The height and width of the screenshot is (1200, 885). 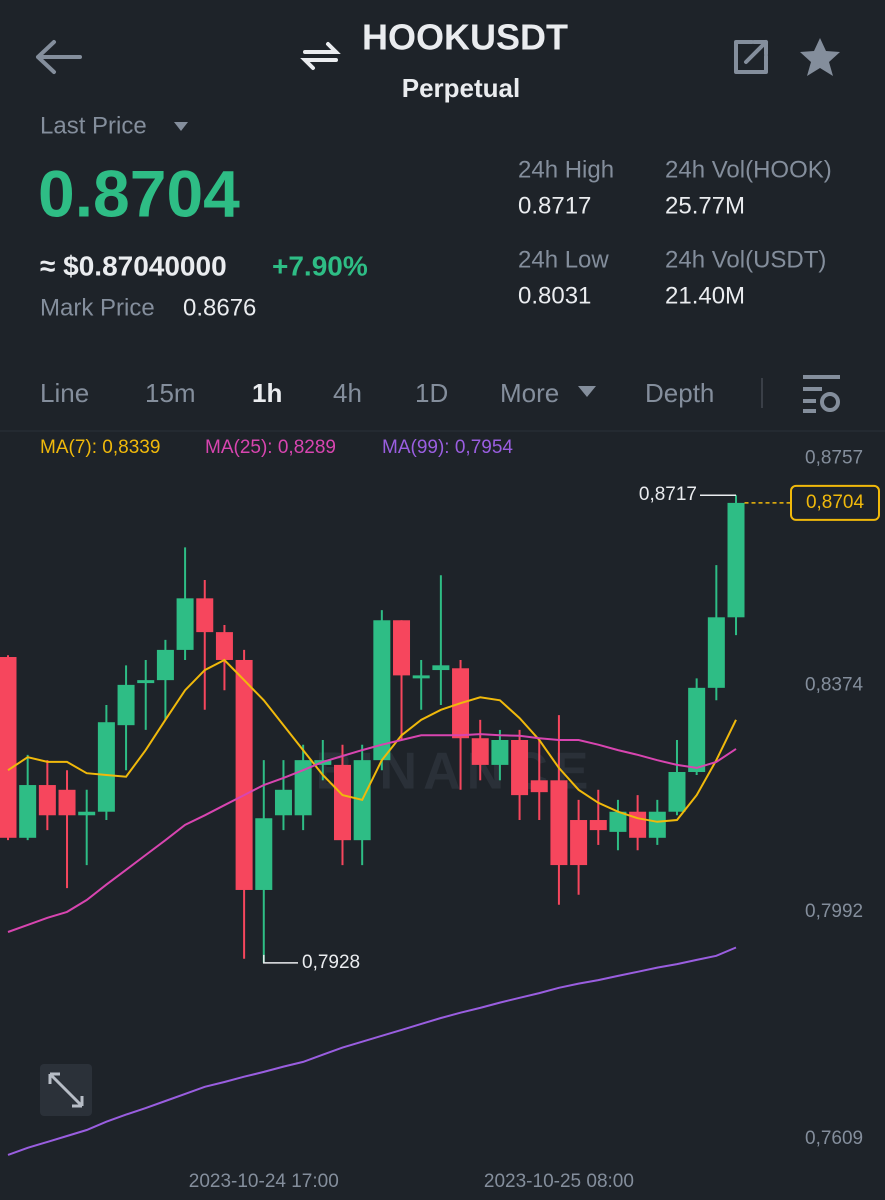 What do you see at coordinates (267, 393) in the screenshot?
I see `interval-tab: 1h` at bounding box center [267, 393].